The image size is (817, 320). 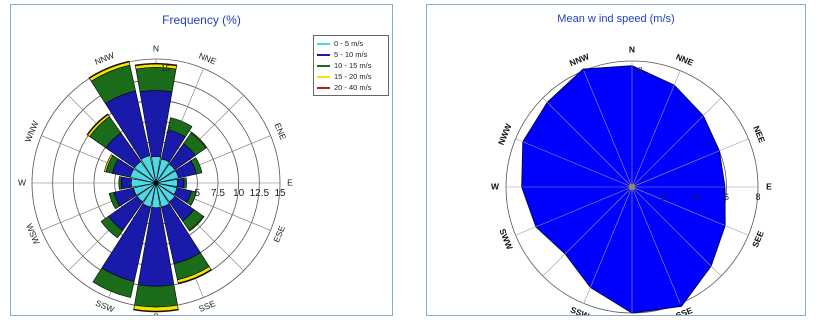 I want to click on frequency-chart-title: Frequency (%), so click(x=201, y=20).